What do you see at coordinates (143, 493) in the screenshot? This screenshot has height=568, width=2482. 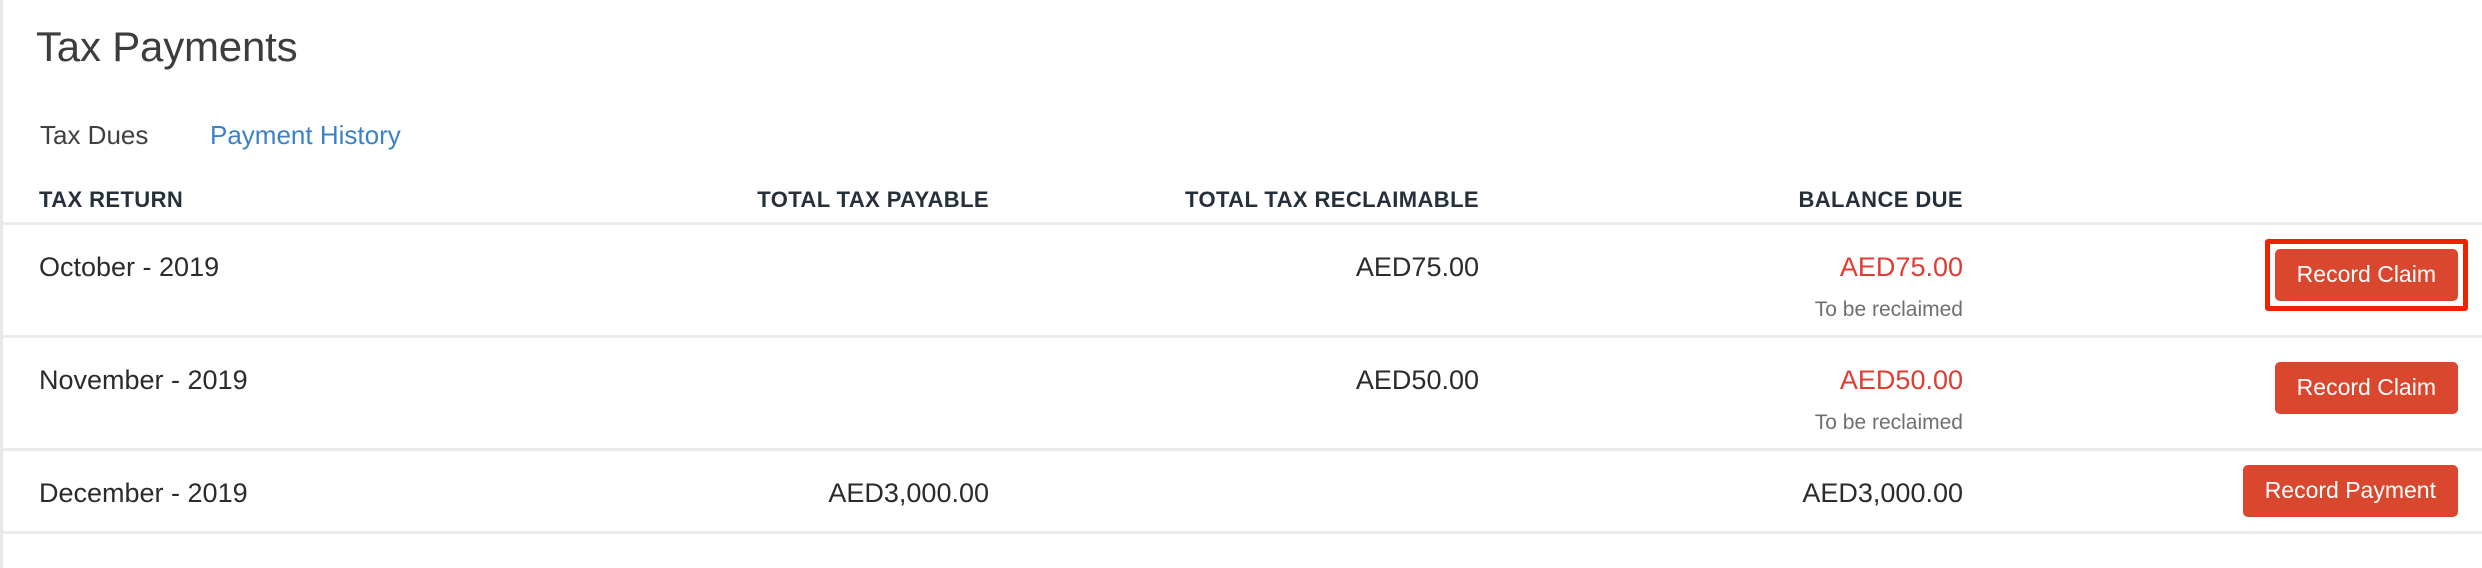 I see `cell-tax-return: December - 2019` at bounding box center [143, 493].